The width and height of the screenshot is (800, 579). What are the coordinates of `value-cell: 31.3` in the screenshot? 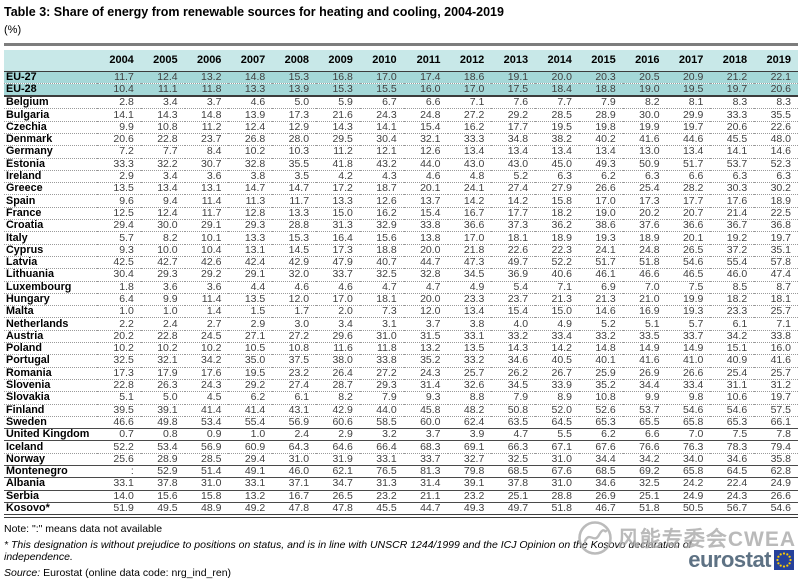 It's located at (338, 225).